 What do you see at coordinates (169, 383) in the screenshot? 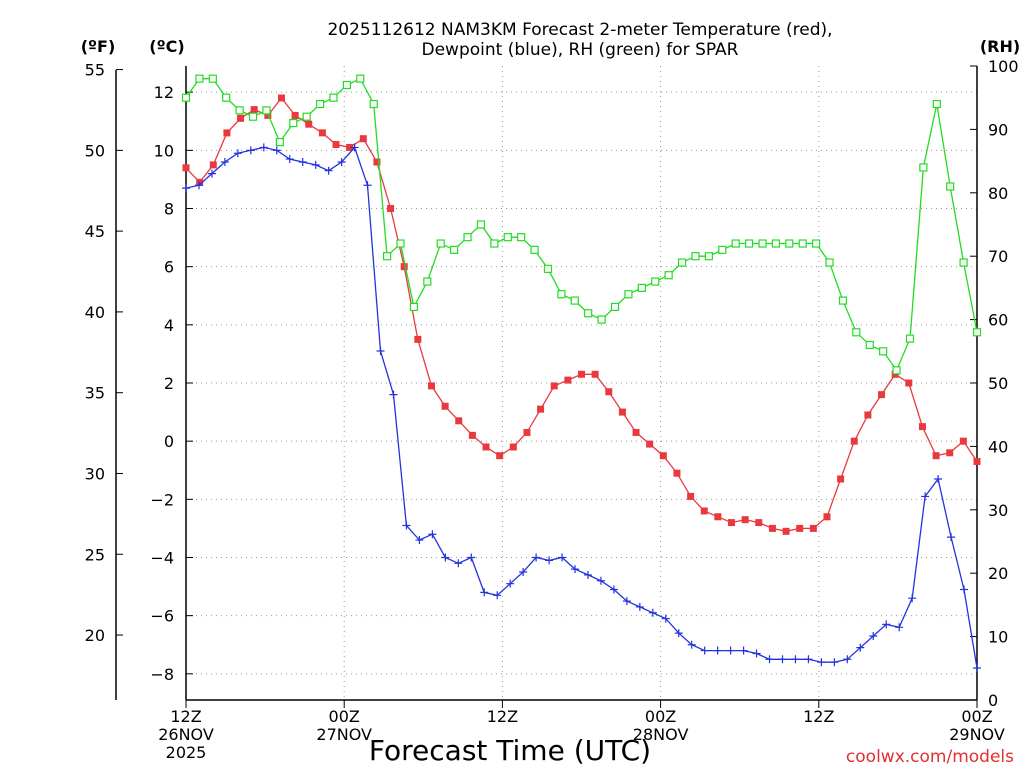
I see `celsius-tick-label: 2` at bounding box center [169, 383].